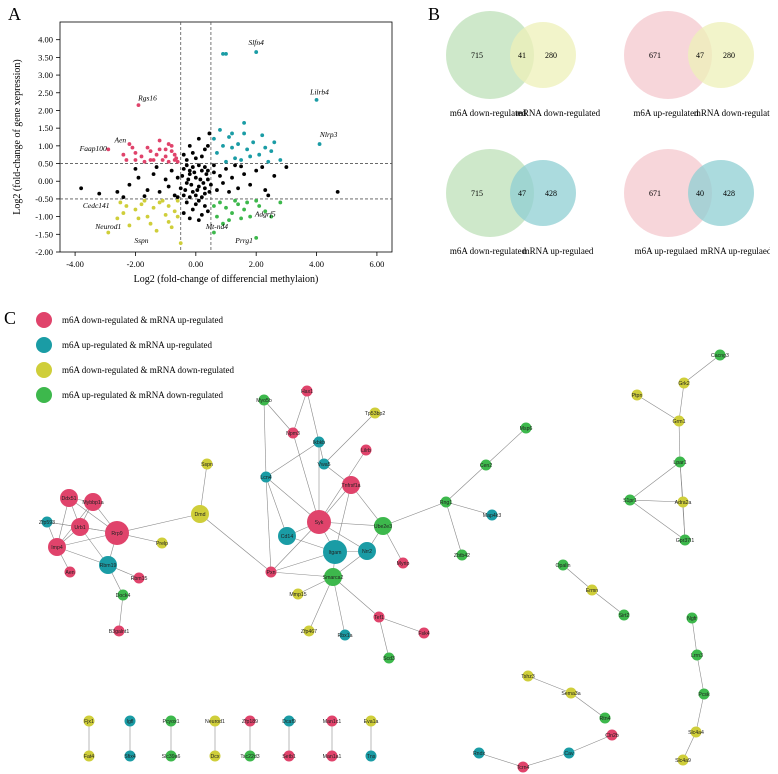  What do you see at coordinates (526, 428) in the screenshot?
I see `network-node: Msp6` at bounding box center [526, 428].